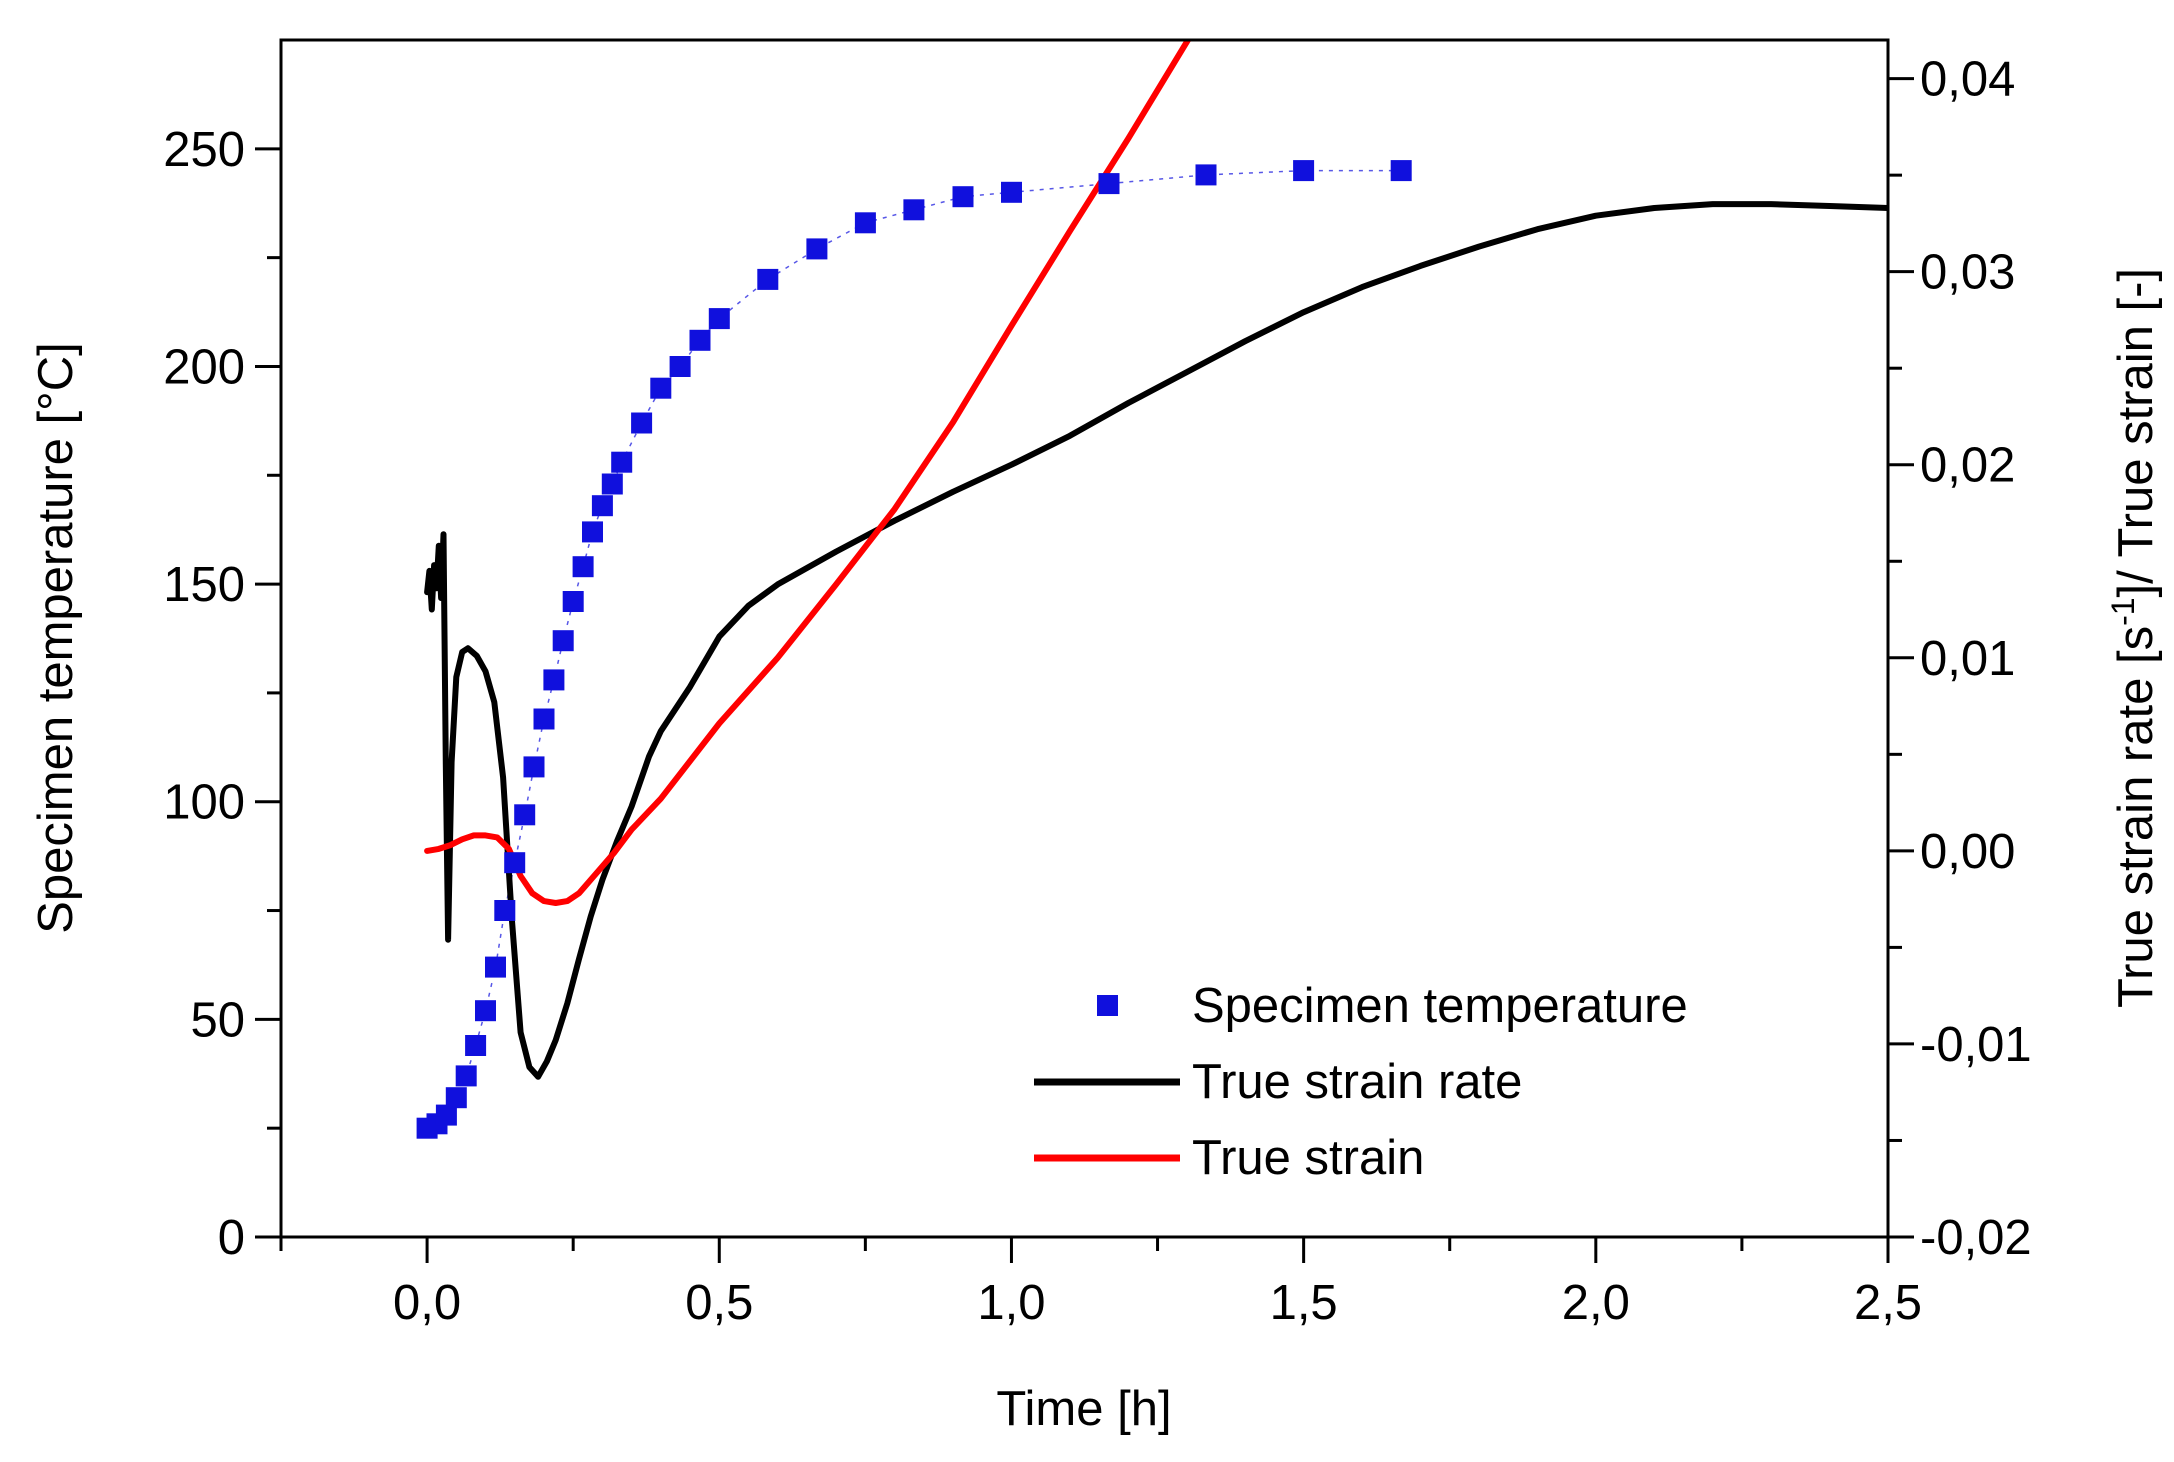 The image size is (2174, 1462). I want to click on y-left-axis-title: Specimen temperature [°C], so click(56, 638).